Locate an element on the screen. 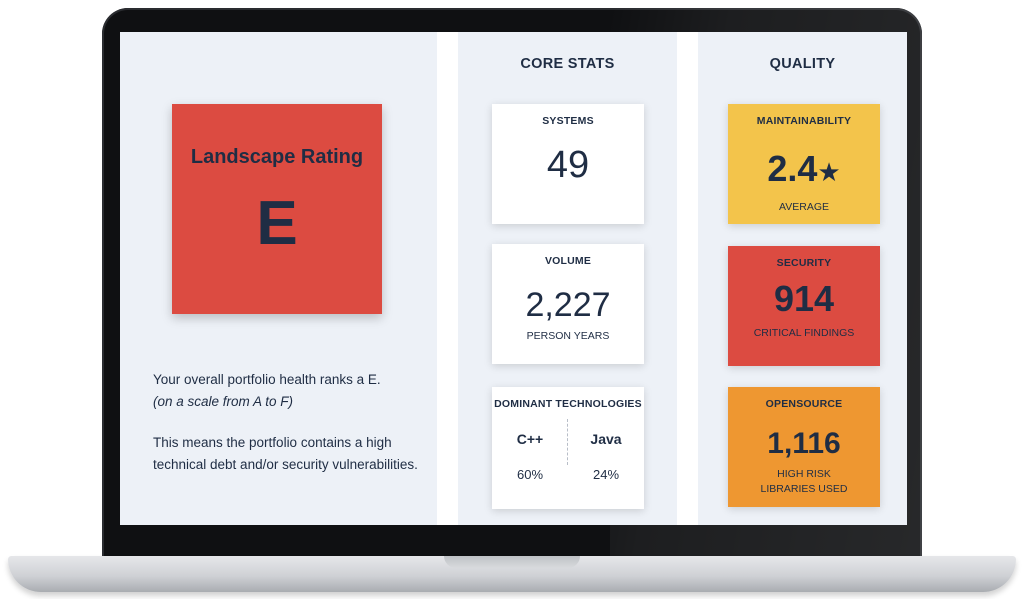 This screenshot has width=1024, height=599. systems-value: 49 is located at coordinates (568, 165).